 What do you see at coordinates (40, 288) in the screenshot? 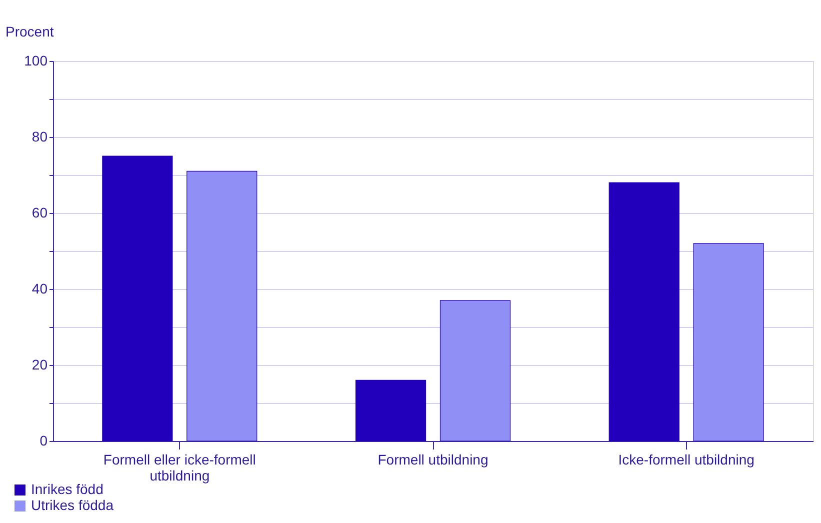
I see `y-tick-label: 40` at bounding box center [40, 288].